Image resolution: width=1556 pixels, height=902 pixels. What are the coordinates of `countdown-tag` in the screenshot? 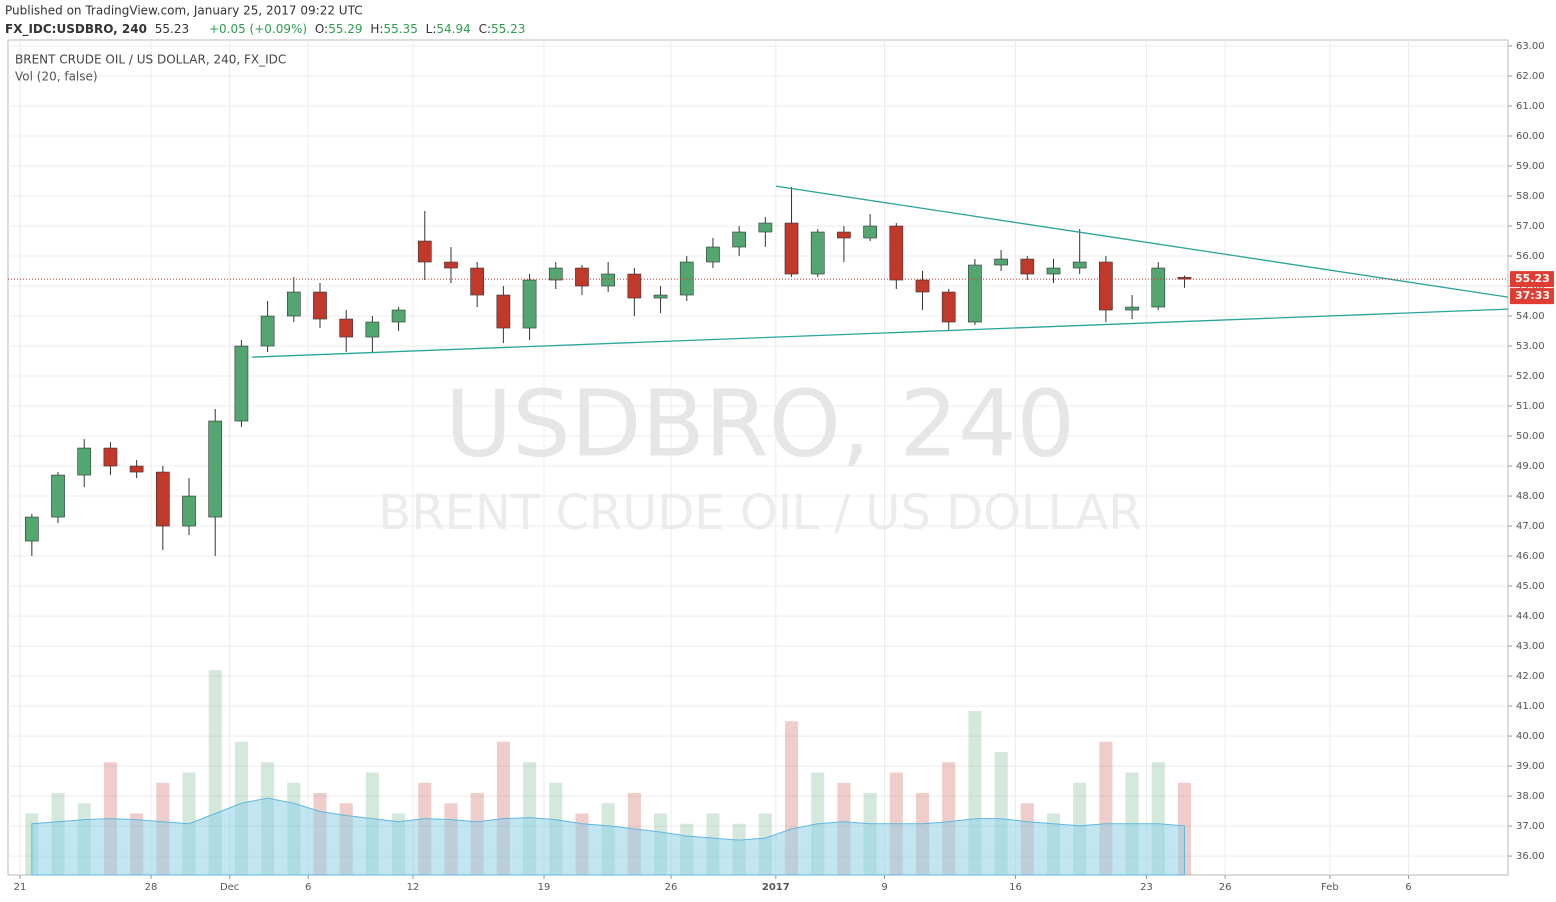 It's located at (1532, 296).